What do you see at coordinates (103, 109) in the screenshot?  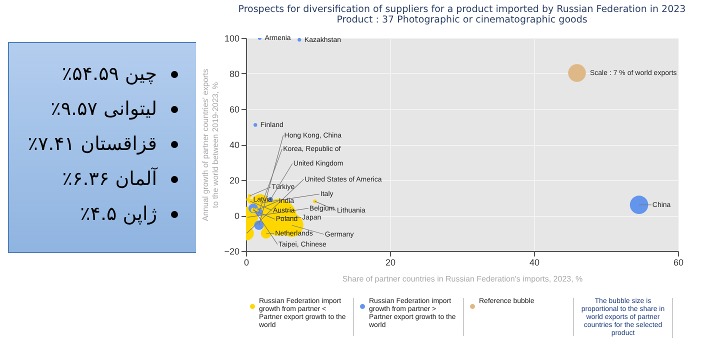 I see `text: لیتوانی ۹.۵۷٪` at bounding box center [103, 109].